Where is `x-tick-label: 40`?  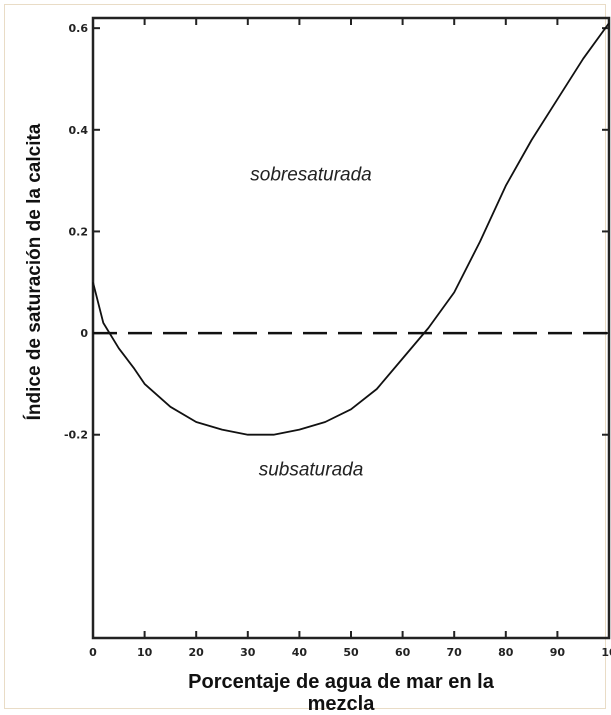 x-tick-label: 40 is located at coordinates (300, 652).